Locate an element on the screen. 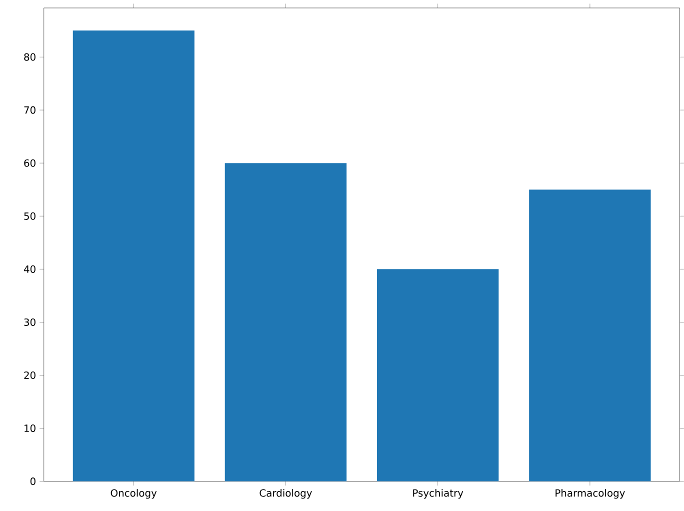  y-tick-label: 0 is located at coordinates (33, 481).